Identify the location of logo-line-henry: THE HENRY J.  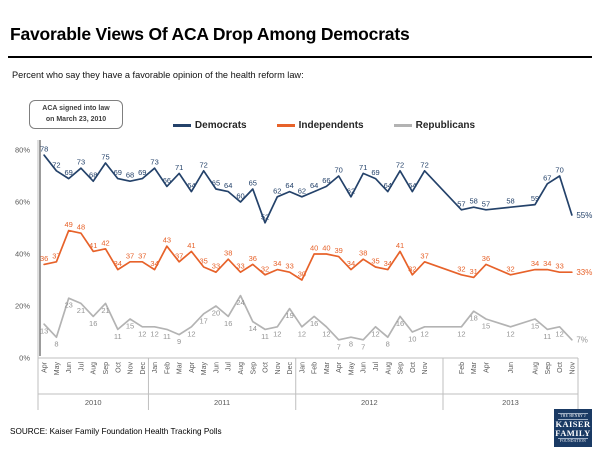
(573, 416).